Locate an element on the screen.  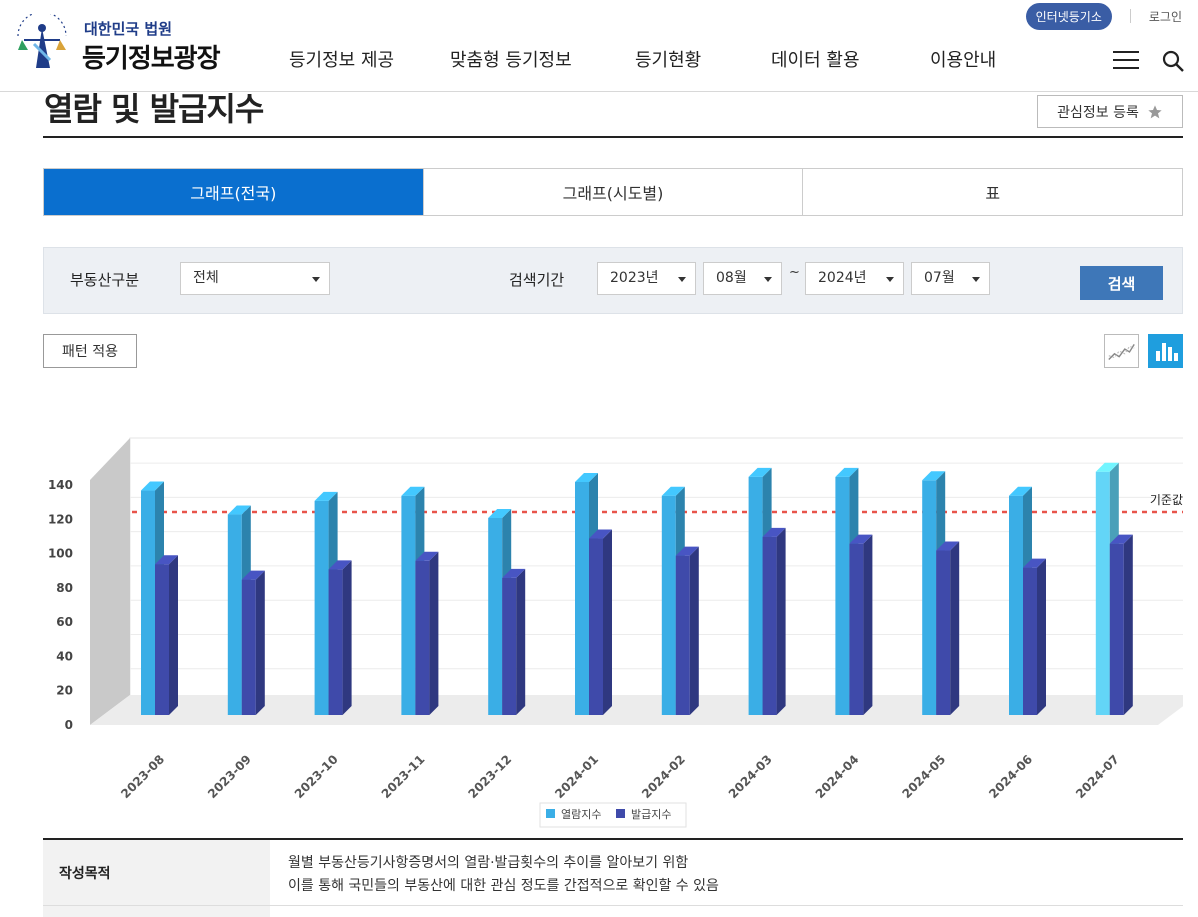
logo-subtitle: 대한민국 법원 is located at coordinates (128, 29).